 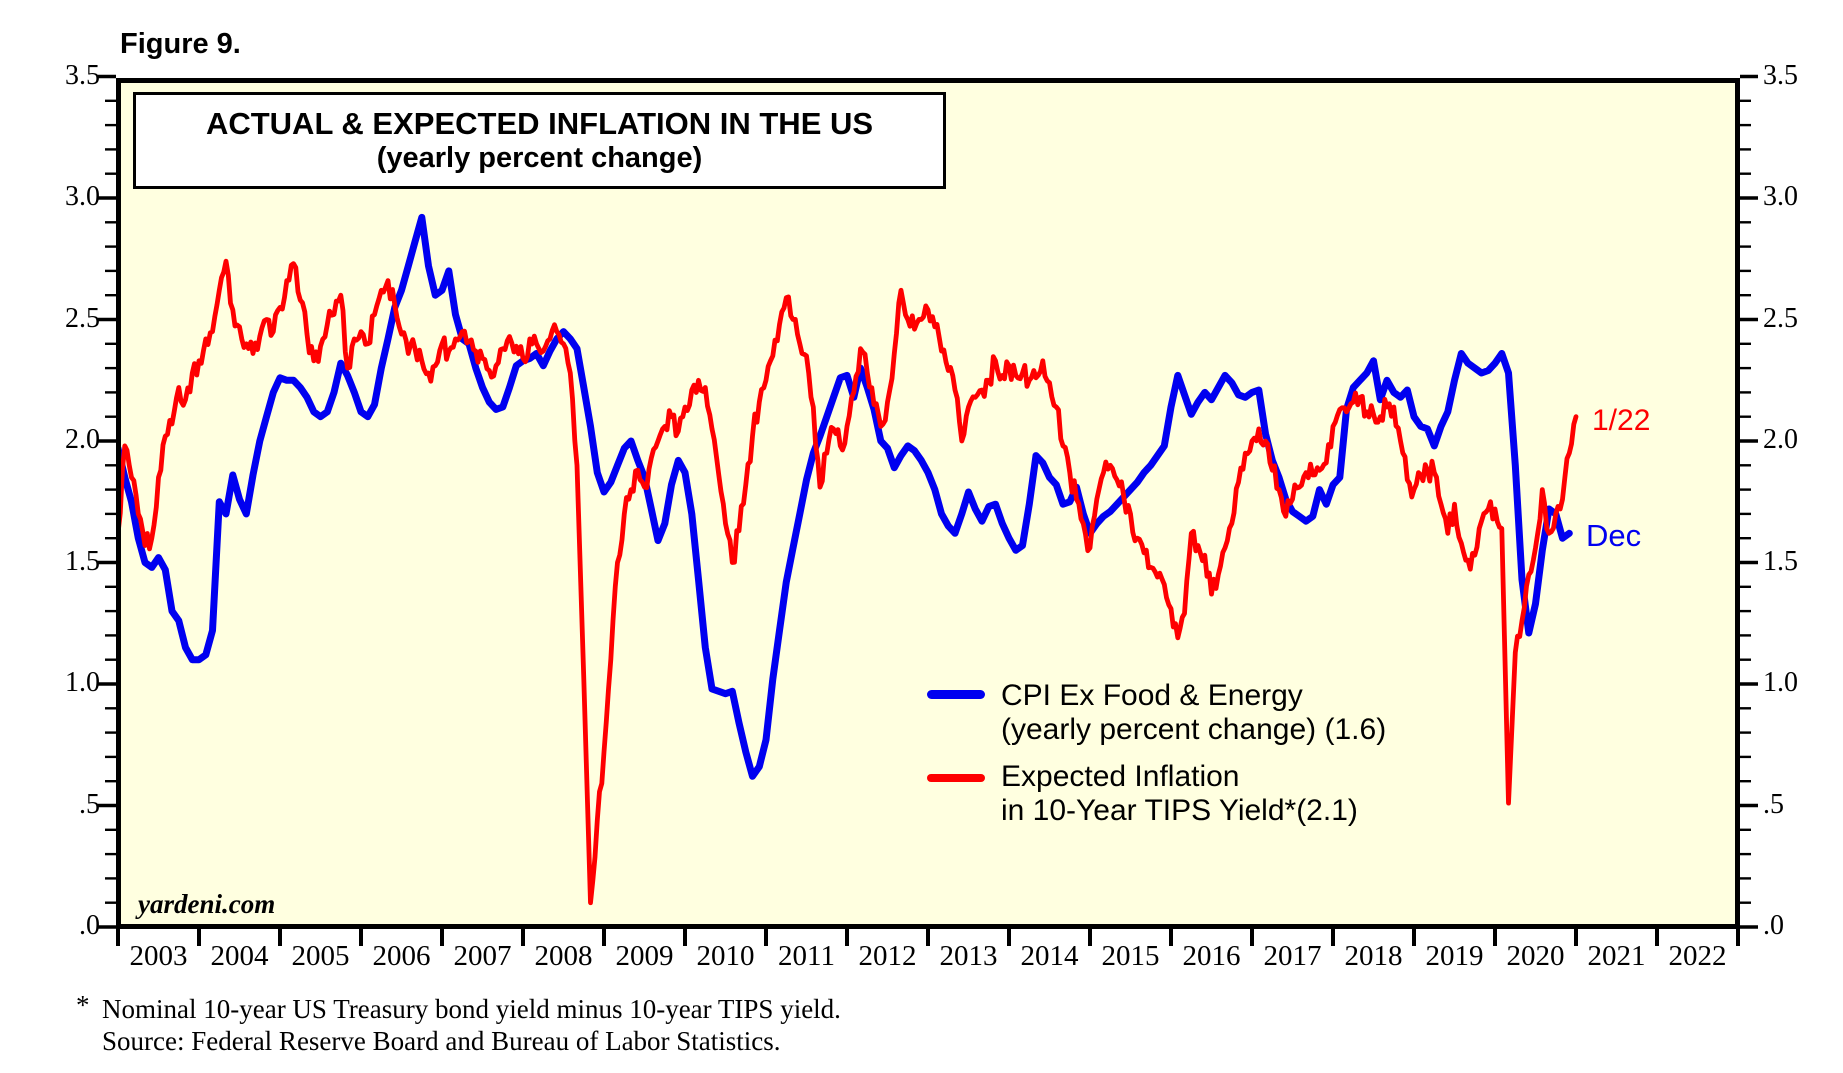 I want to click on x-tick-label-year: 2004, so click(x=239, y=956).